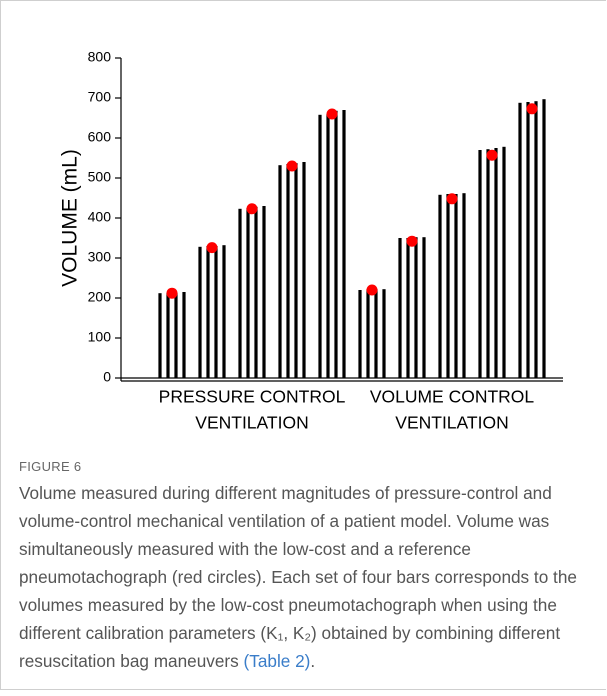 The width and height of the screenshot is (607, 696). Describe the element at coordinates (70, 218) in the screenshot. I see `y-axis-label: VOLUME (mL)` at that location.